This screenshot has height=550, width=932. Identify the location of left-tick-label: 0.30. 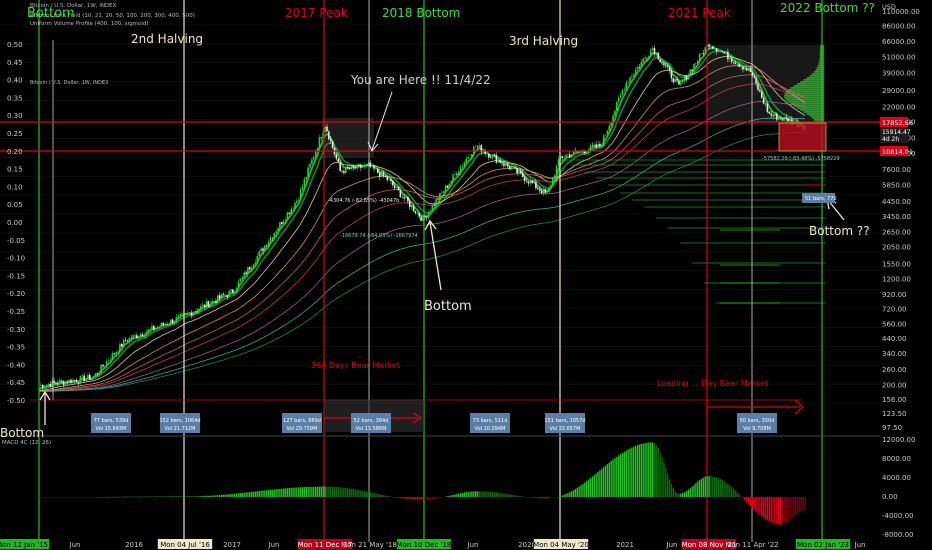
(15, 116).